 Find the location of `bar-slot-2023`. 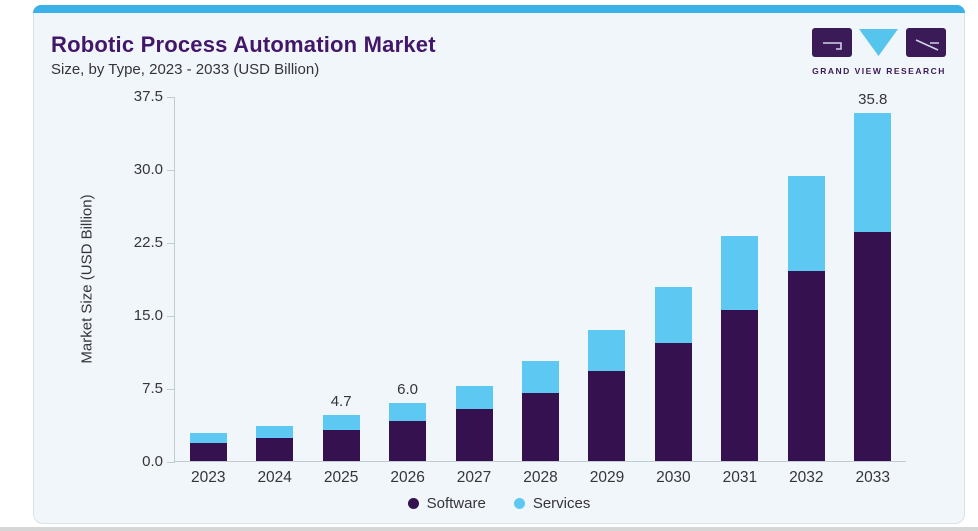

bar-slot-2023 is located at coordinates (208, 279).